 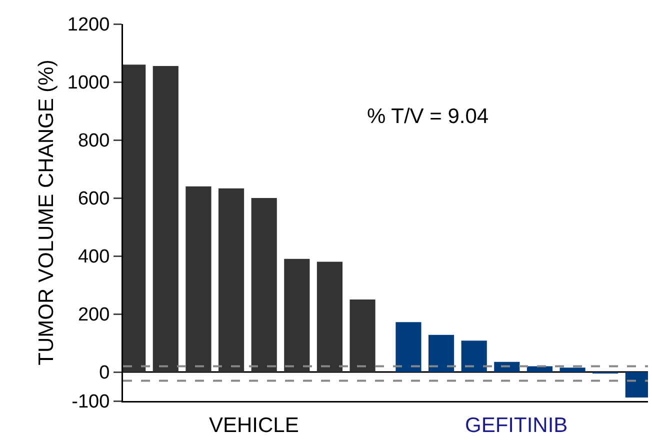 What do you see at coordinates (94, 315) in the screenshot?
I see `y-tick-label: 200` at bounding box center [94, 315].